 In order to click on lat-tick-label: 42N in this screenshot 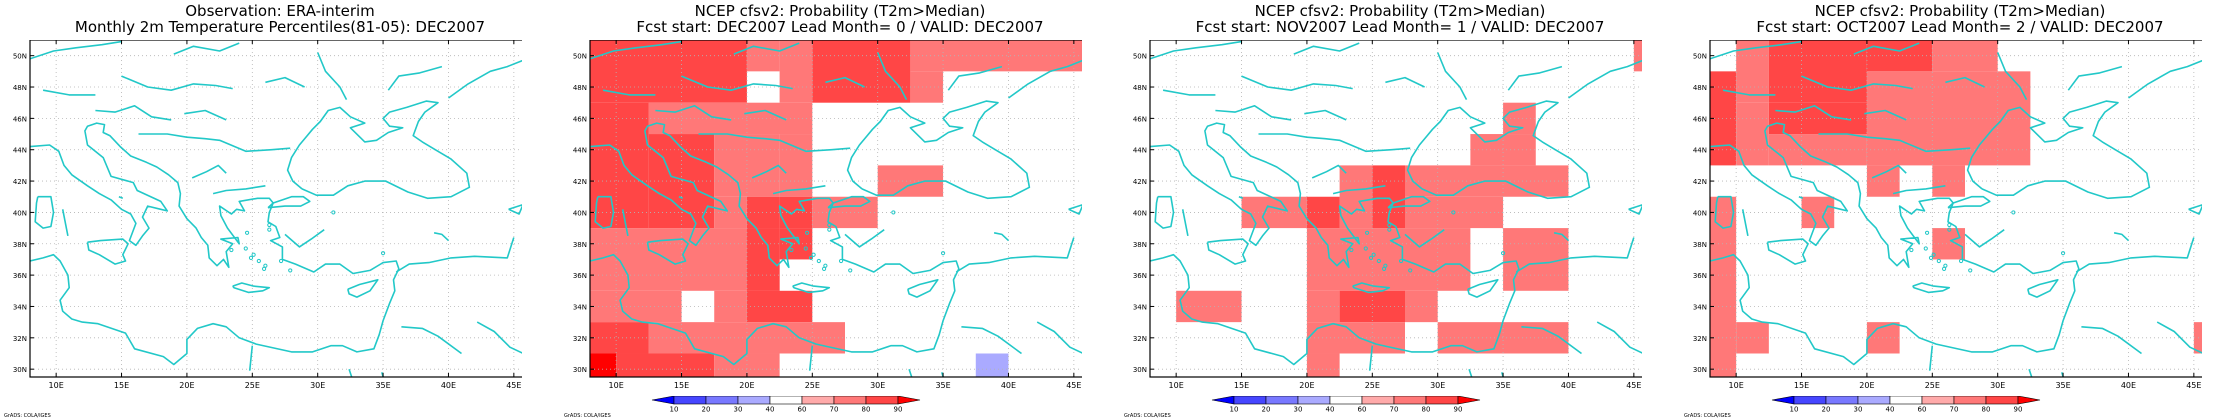, I will do `click(580, 182)`.